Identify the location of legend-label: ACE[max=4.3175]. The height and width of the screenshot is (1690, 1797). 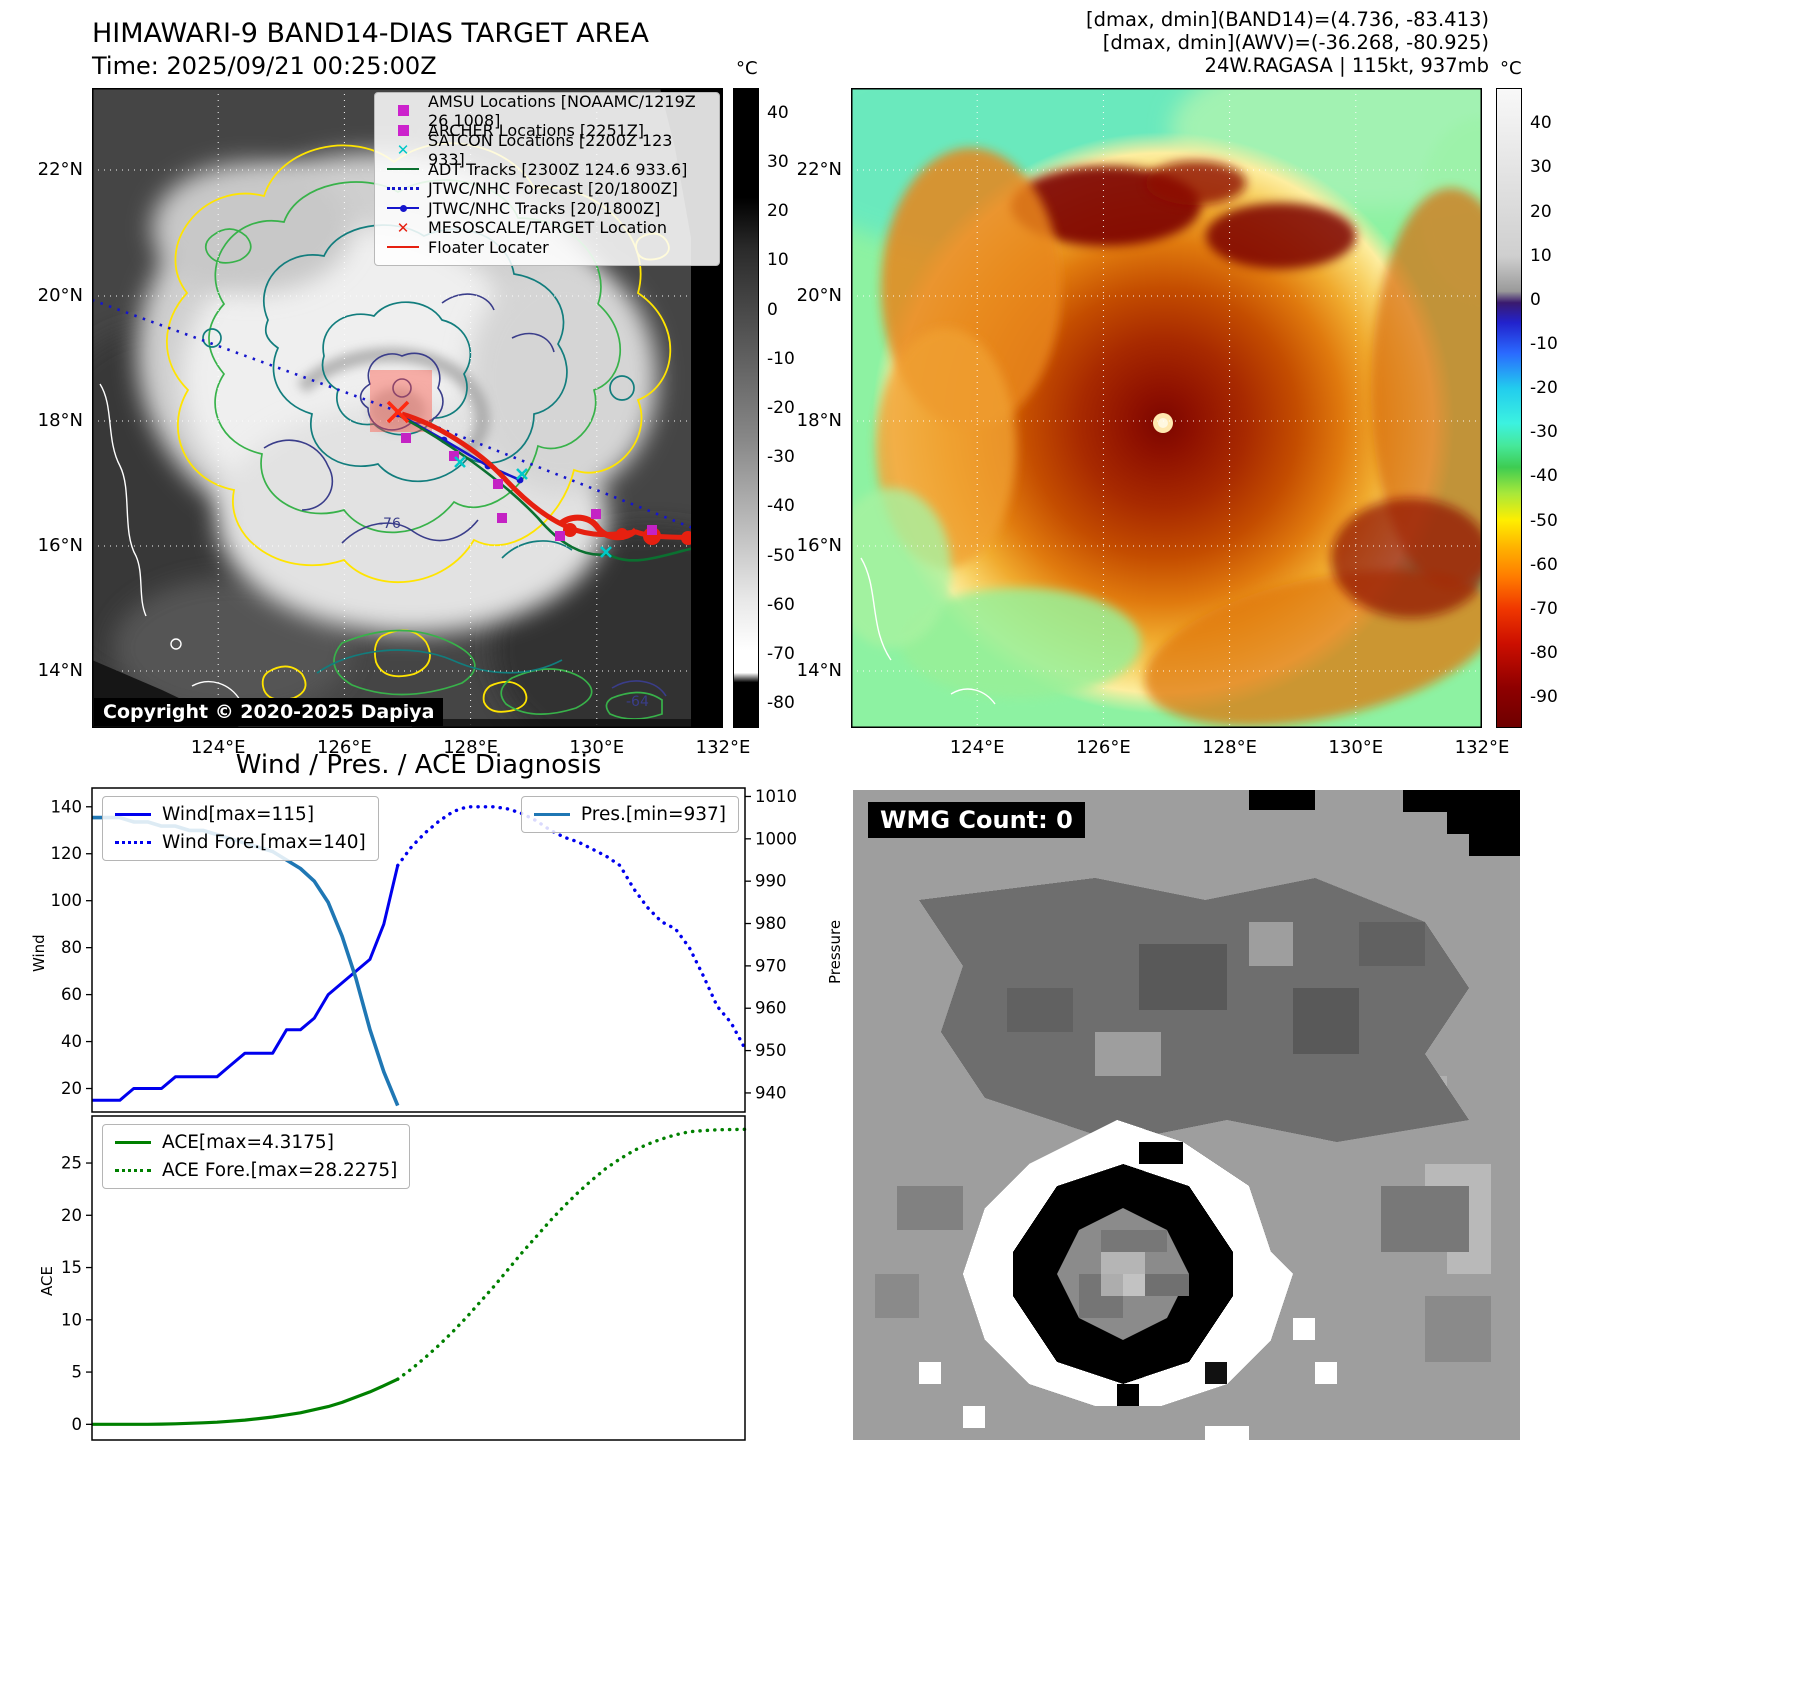
(248, 1142).